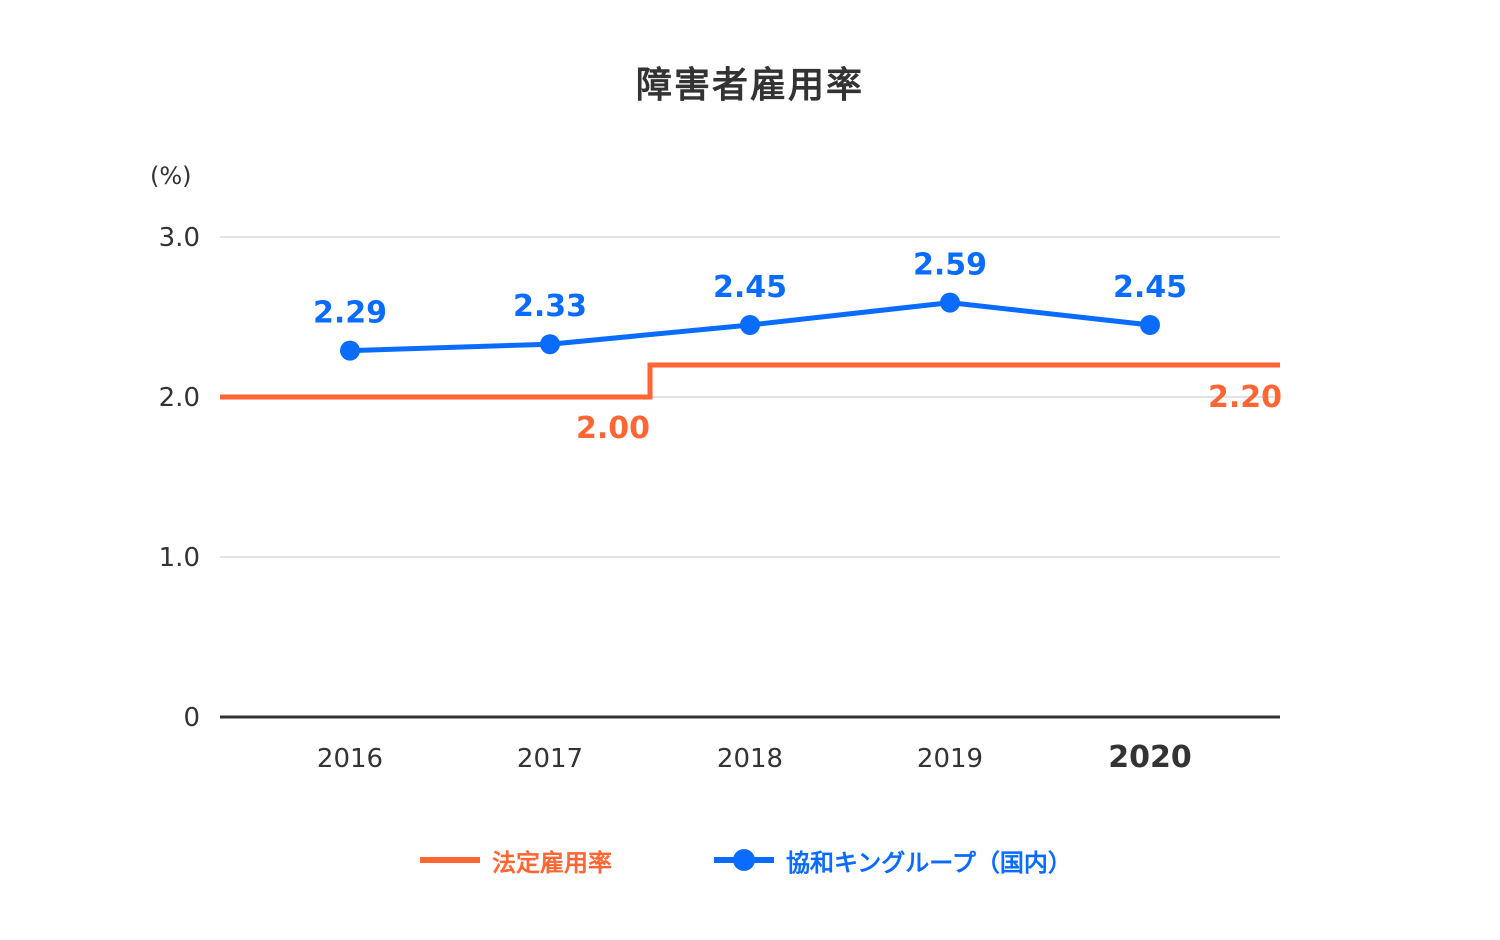  I want to click on legend-label-legal-rate: 法定雇用率, so click(552, 862).